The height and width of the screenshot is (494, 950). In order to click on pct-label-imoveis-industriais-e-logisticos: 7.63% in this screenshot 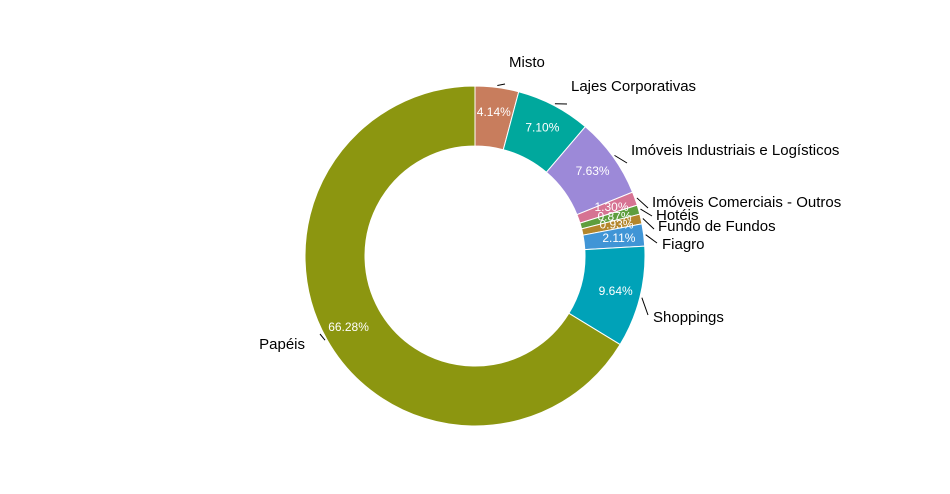, I will do `click(593, 171)`.